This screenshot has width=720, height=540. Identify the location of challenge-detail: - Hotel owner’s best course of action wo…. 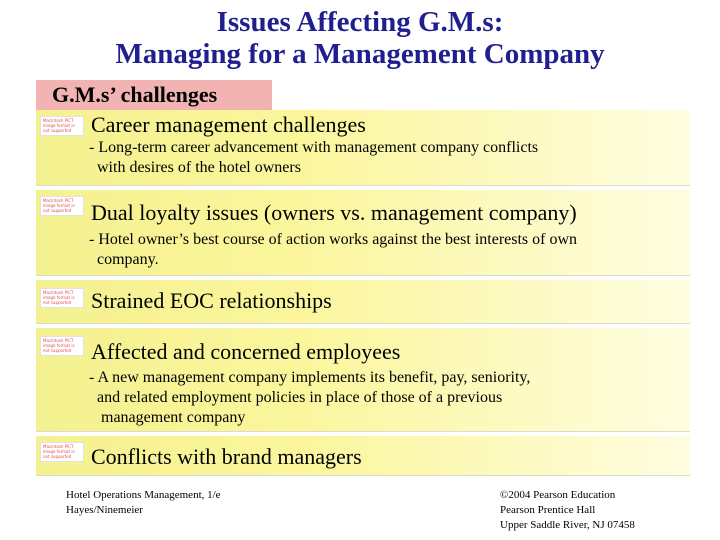
(384, 250).